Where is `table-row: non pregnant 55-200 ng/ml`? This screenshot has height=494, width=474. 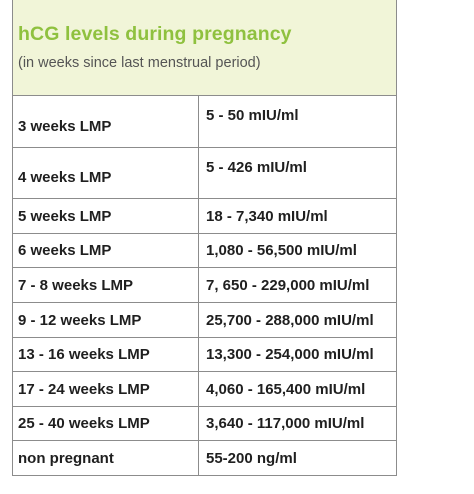
table-row: non pregnant 55-200 ng/ml is located at coordinates (204, 458).